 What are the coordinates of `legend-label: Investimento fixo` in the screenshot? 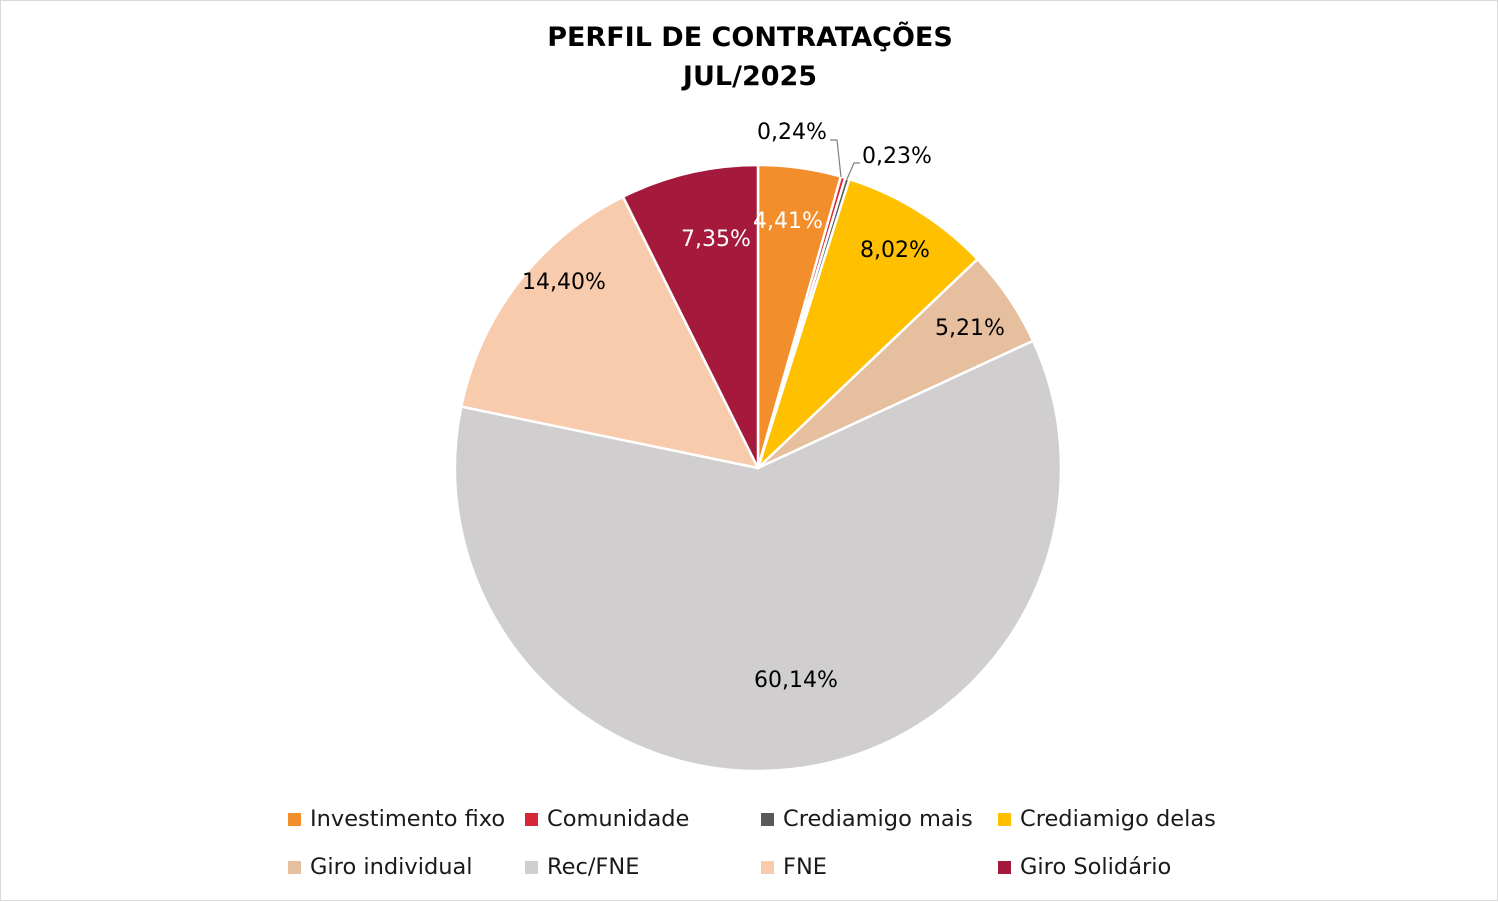 It's located at (408, 819).